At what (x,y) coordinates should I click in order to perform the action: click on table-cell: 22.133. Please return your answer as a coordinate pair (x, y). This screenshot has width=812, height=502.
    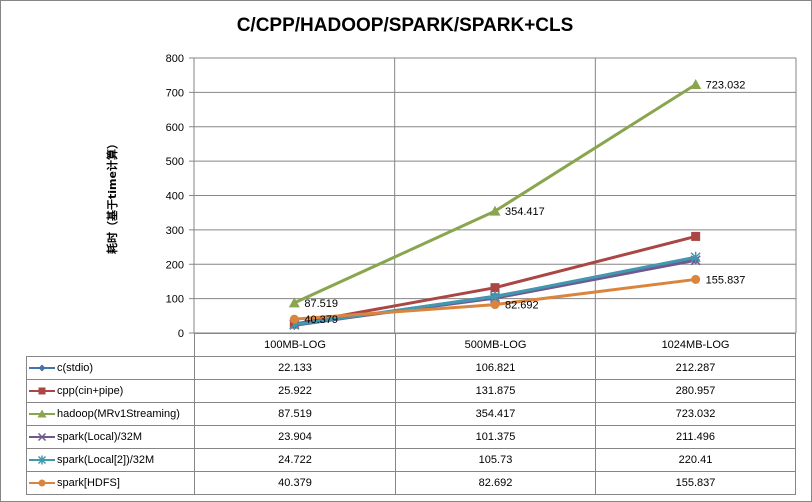
    Looking at the image, I should click on (295, 368).